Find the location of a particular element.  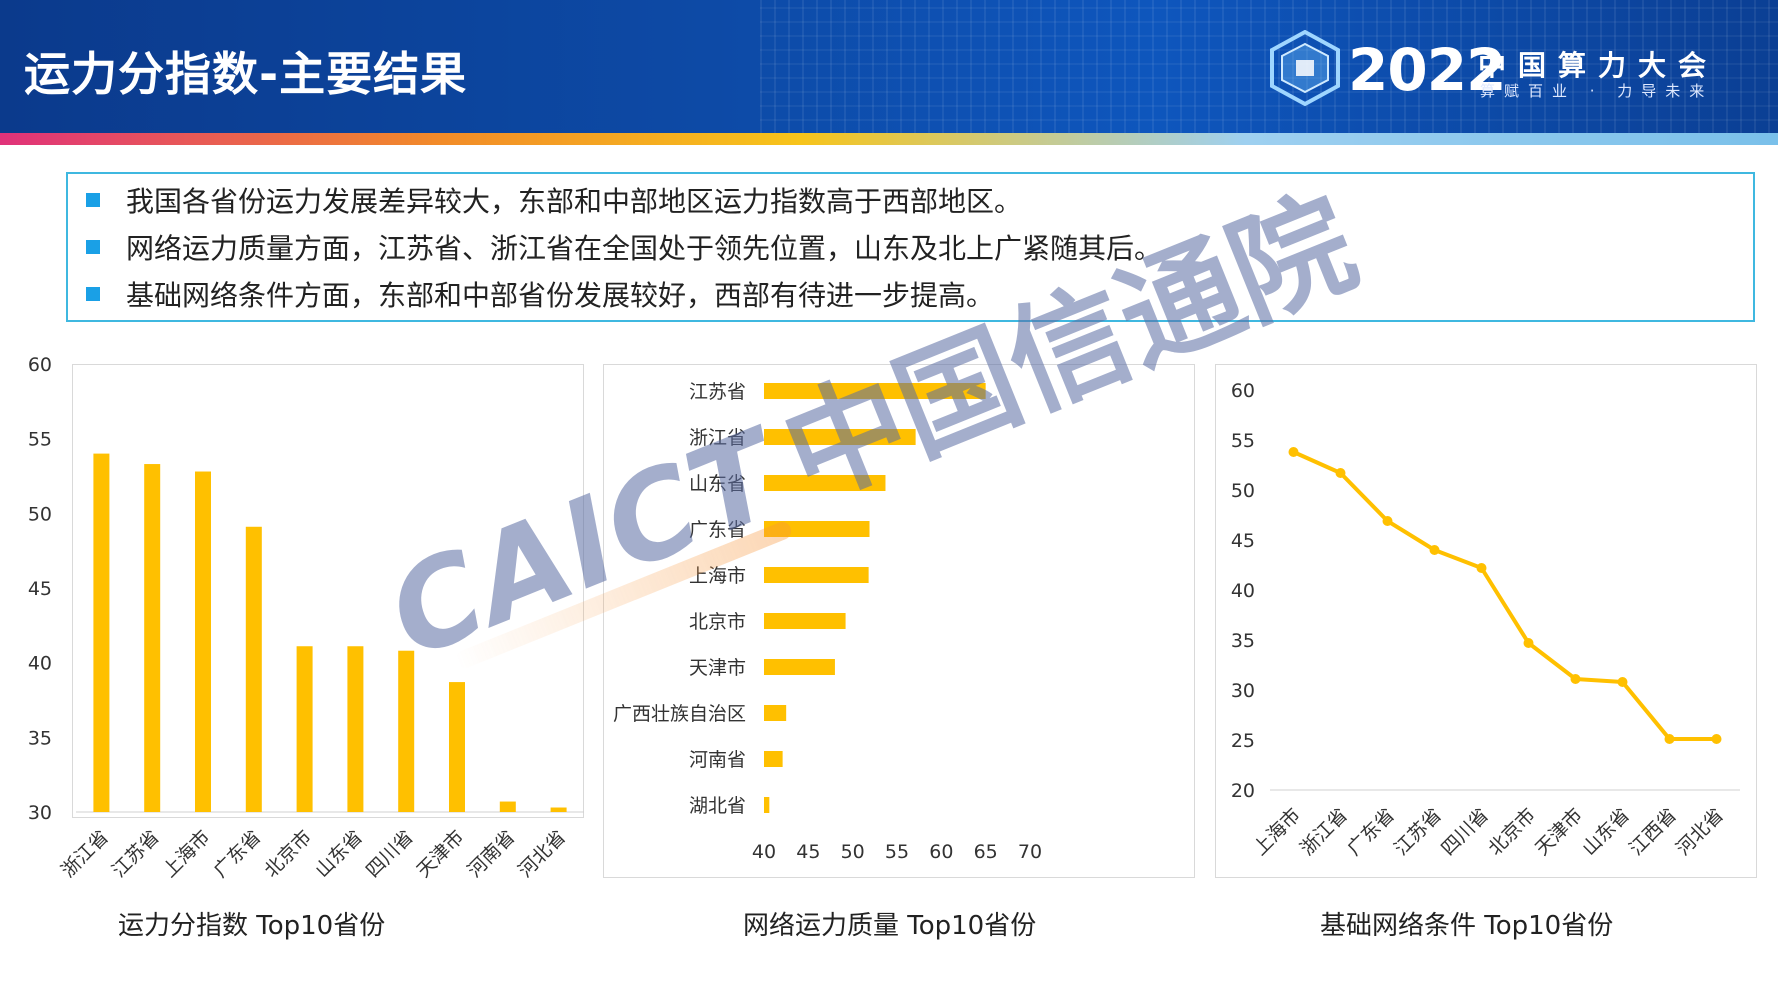

y-tick-label: 山东省 is located at coordinates (717, 484).